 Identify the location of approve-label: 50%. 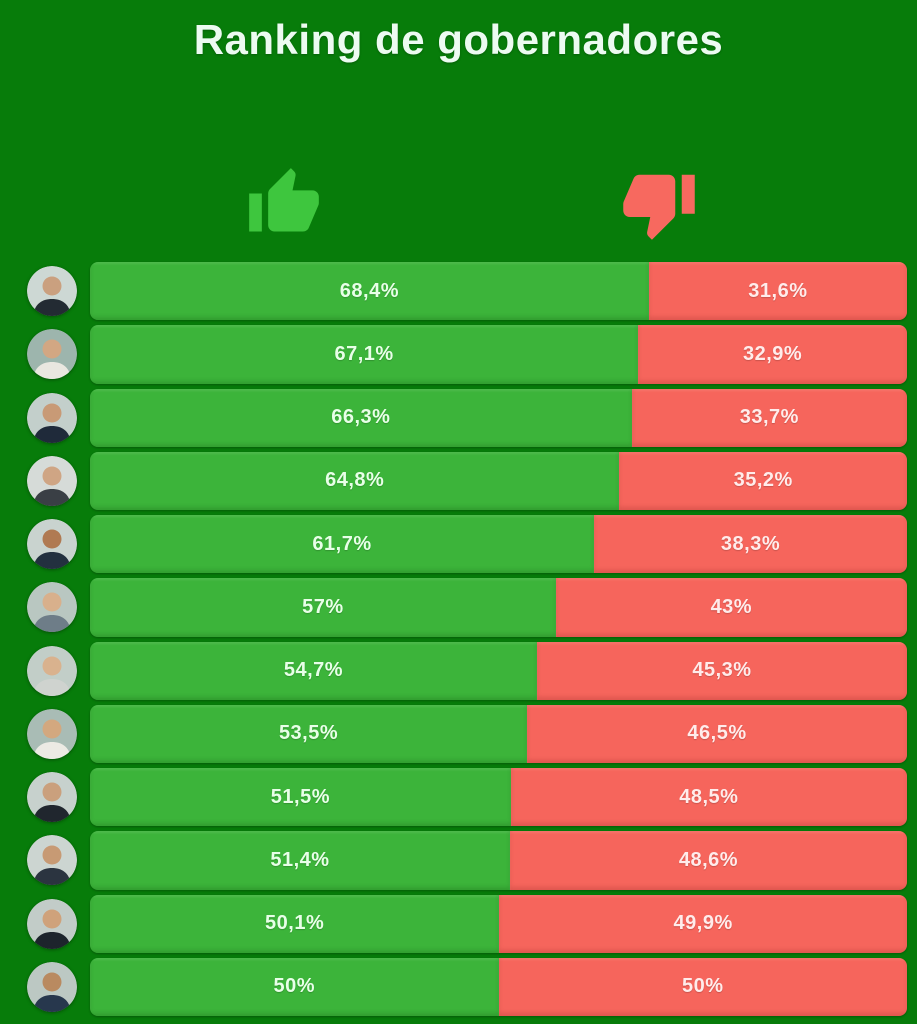
(294, 986).